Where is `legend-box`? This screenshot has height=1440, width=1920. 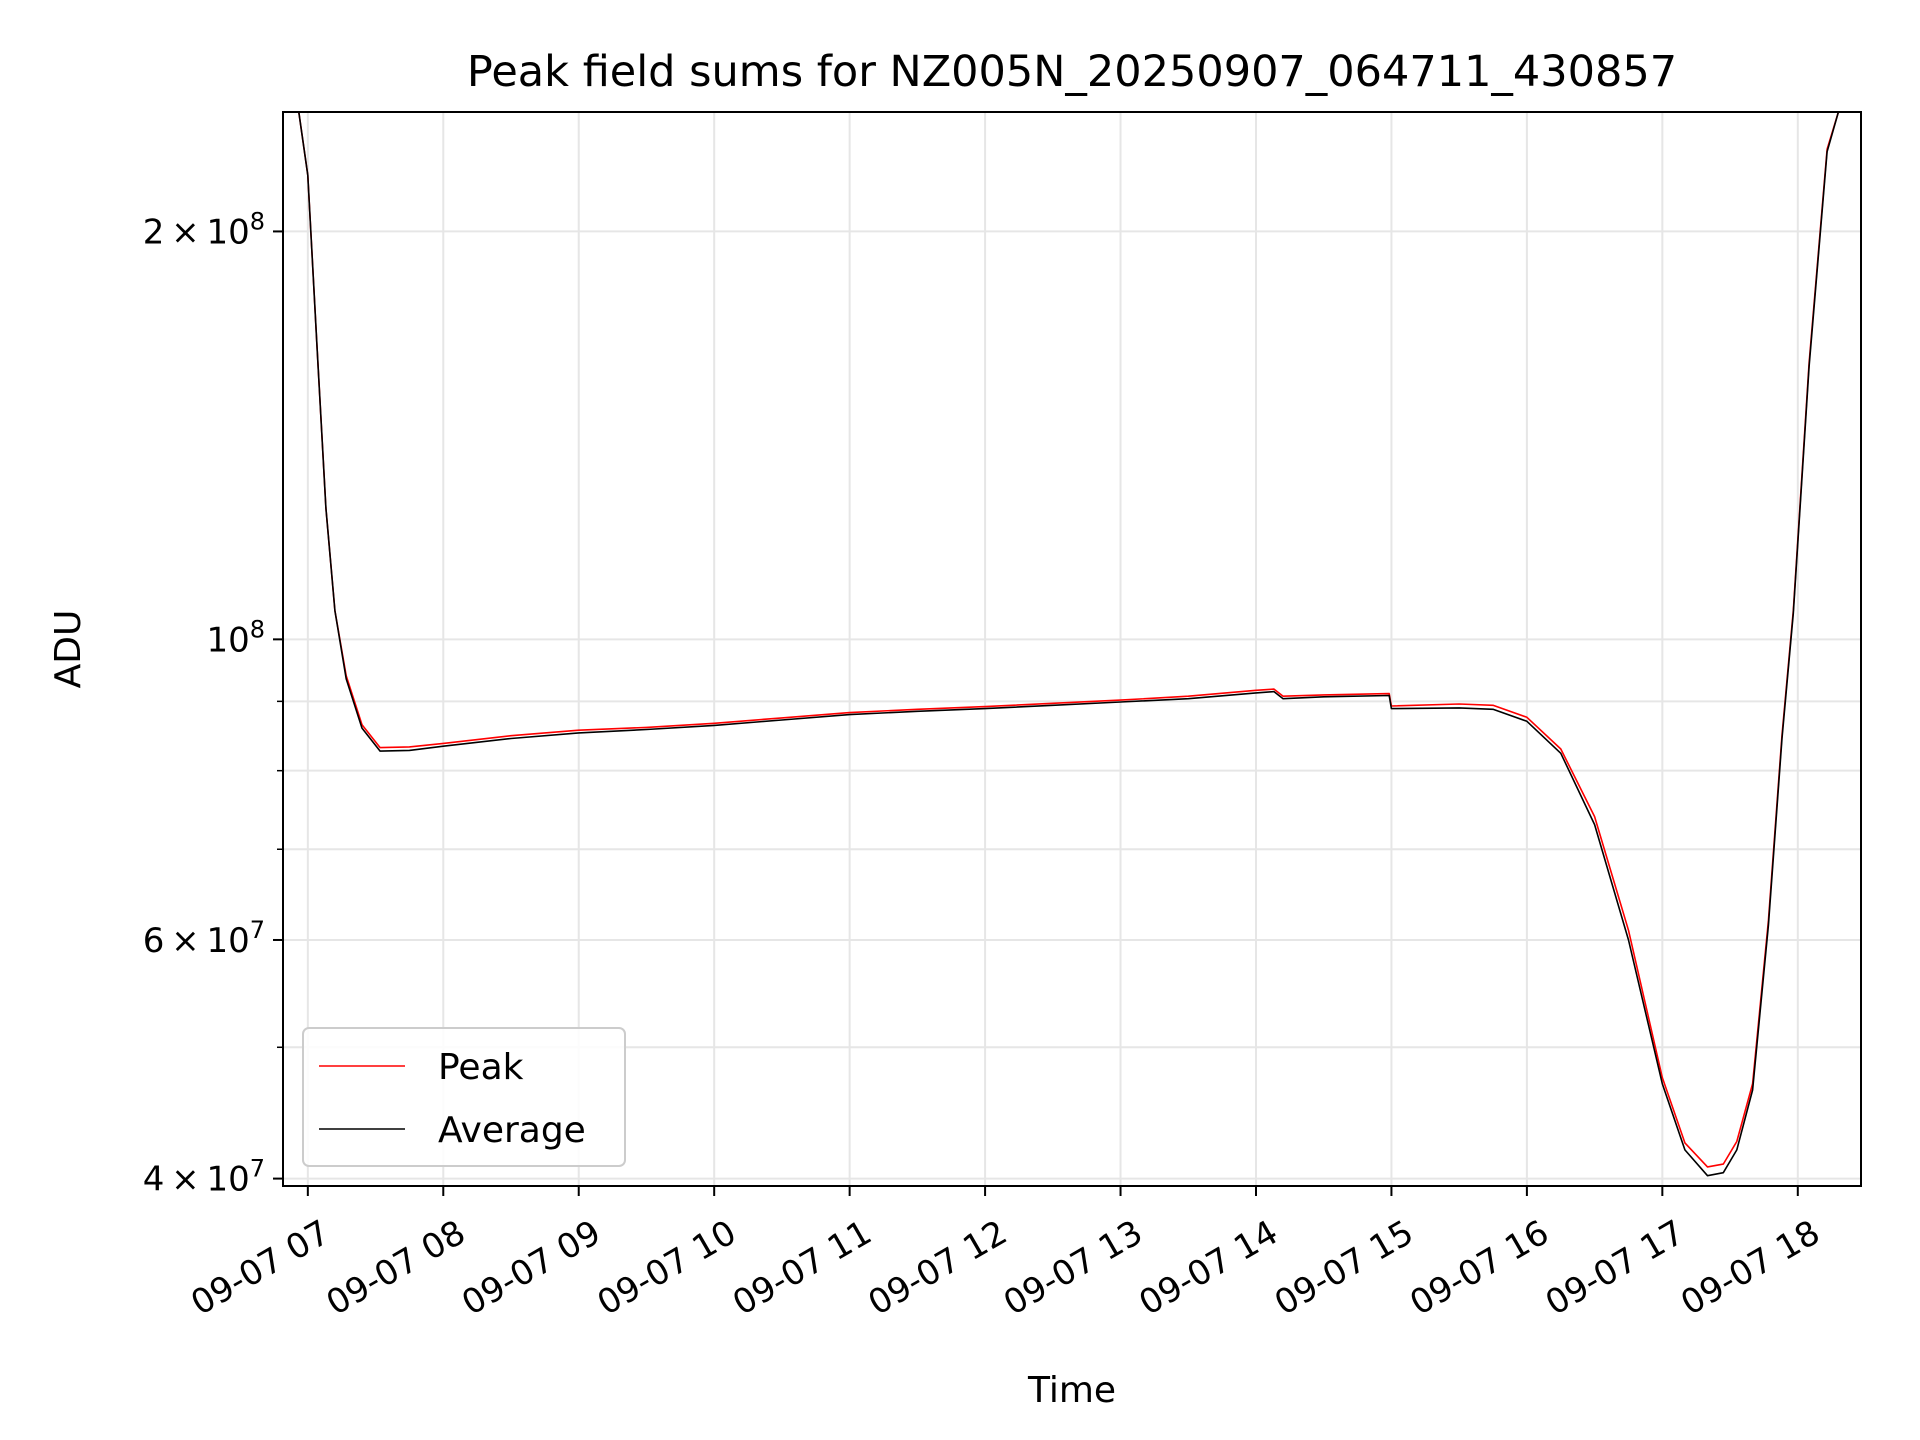
legend-box is located at coordinates (464, 1097).